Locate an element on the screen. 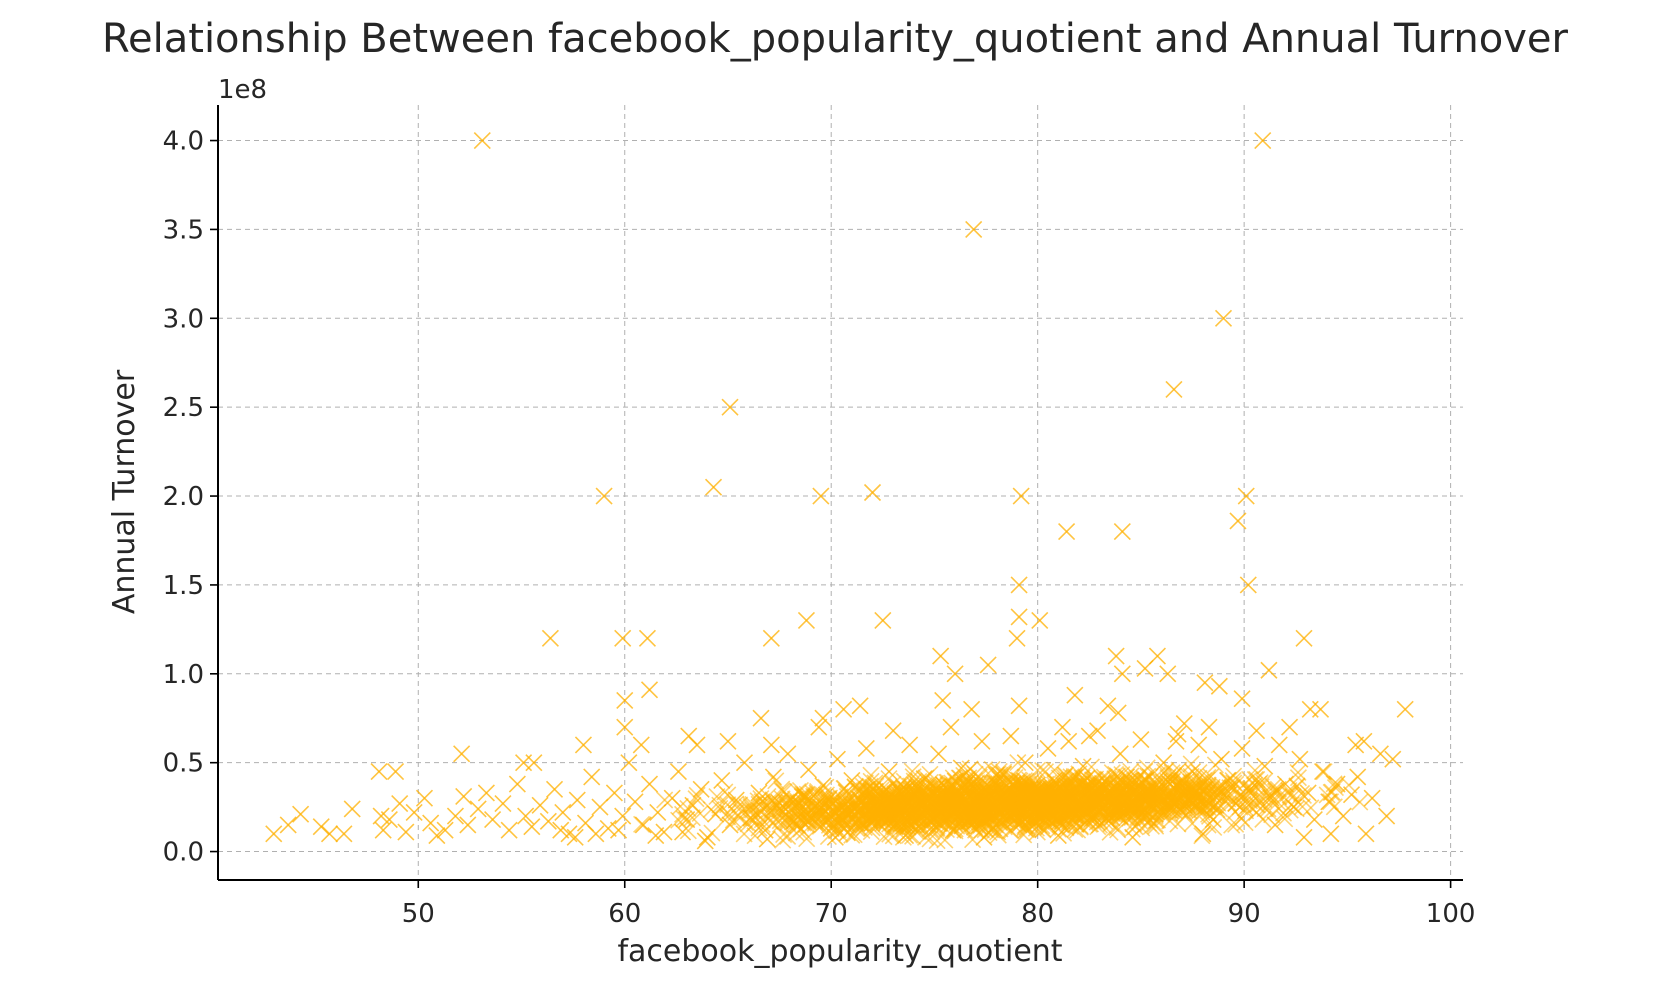 This screenshot has width=1670, height=986. x-tick-label: 60 is located at coordinates (624, 914).